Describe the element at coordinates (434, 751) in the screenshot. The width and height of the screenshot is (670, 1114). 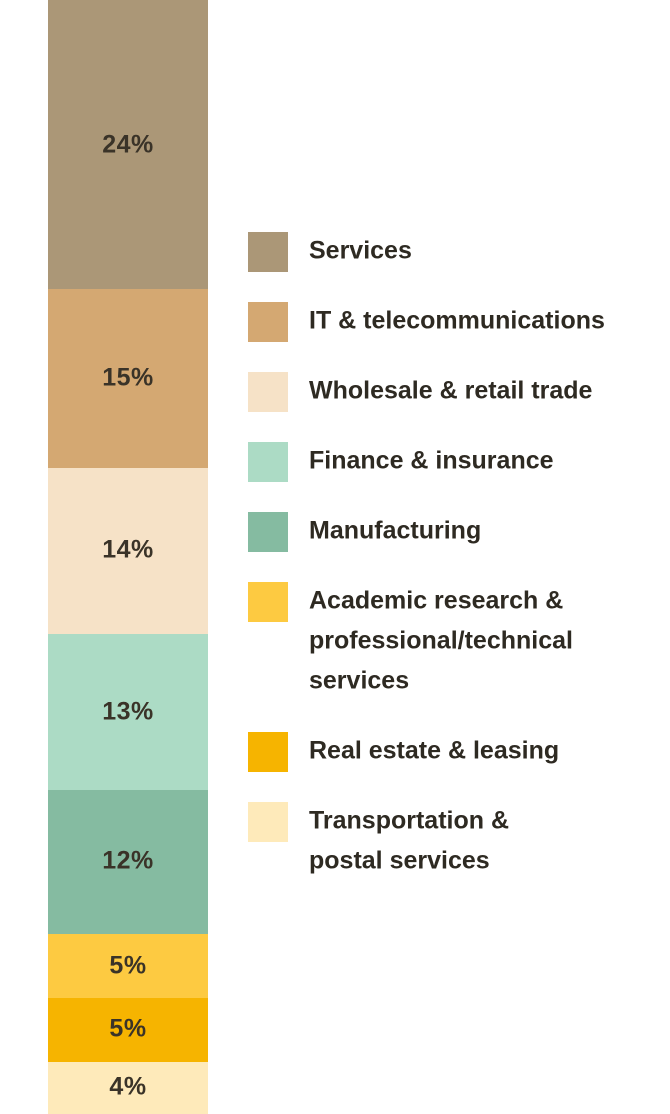
I see `legend-label: Real estate & leasing` at that location.